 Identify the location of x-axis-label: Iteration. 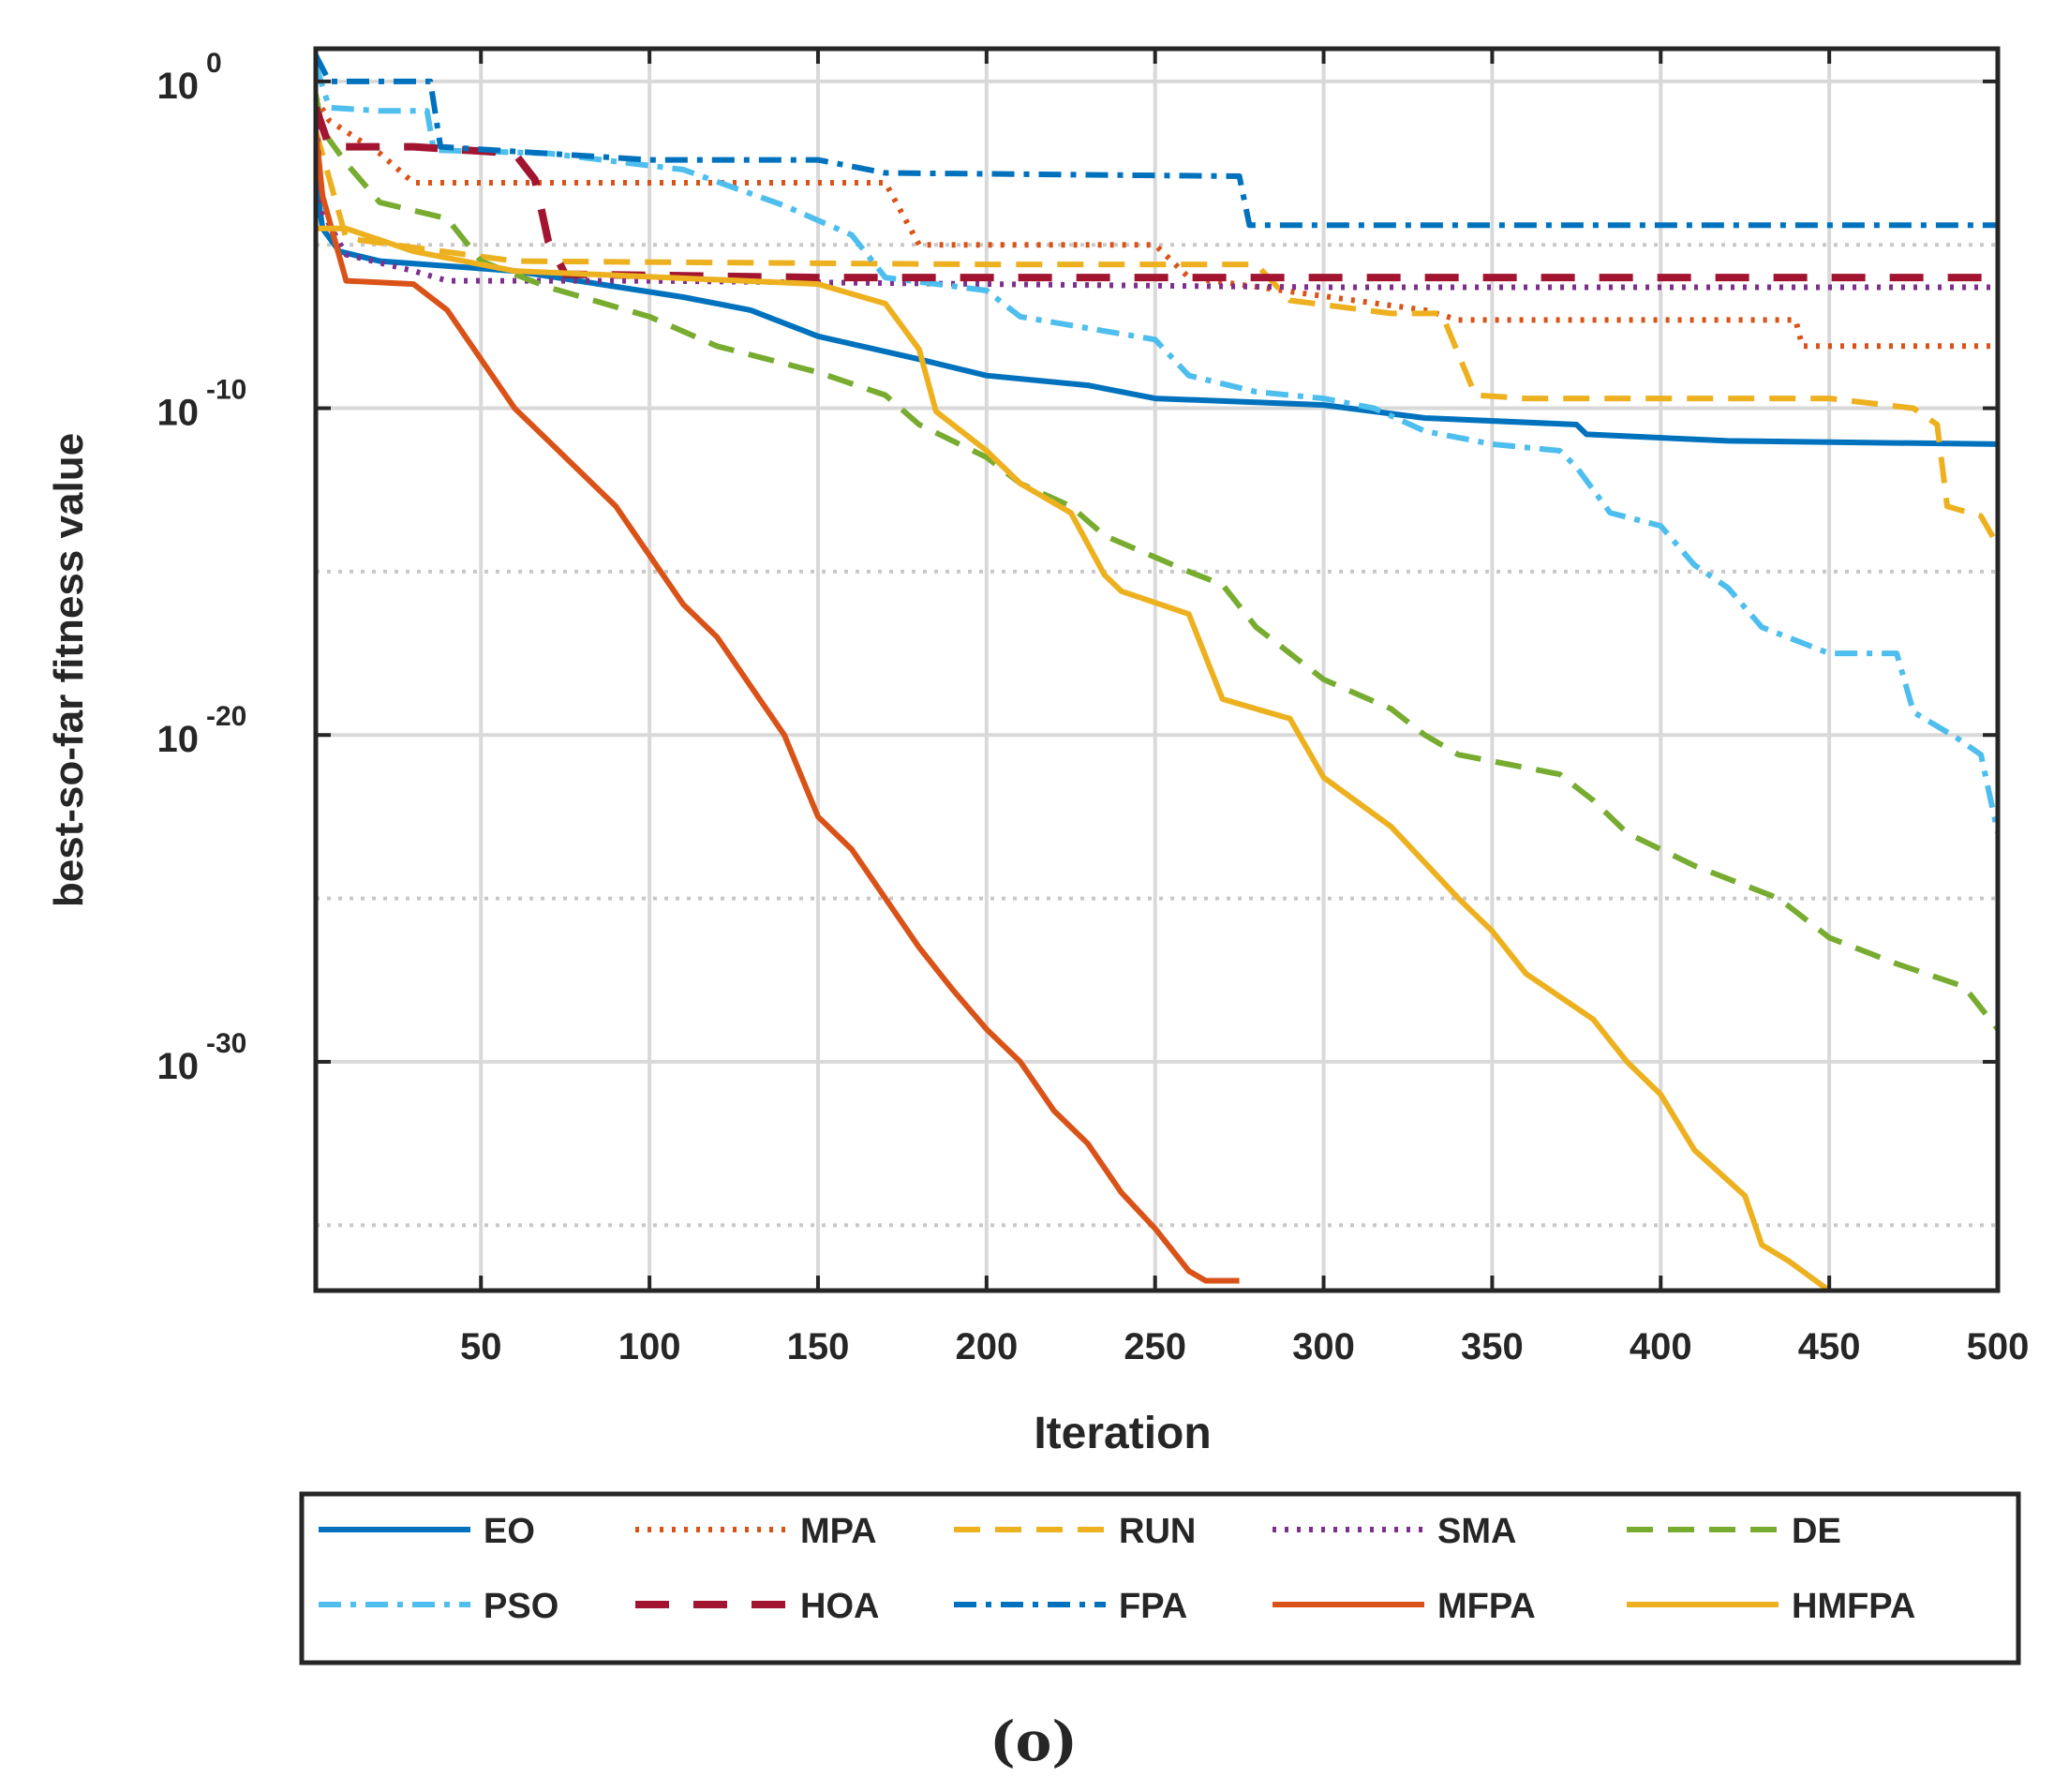
(1123, 1433).